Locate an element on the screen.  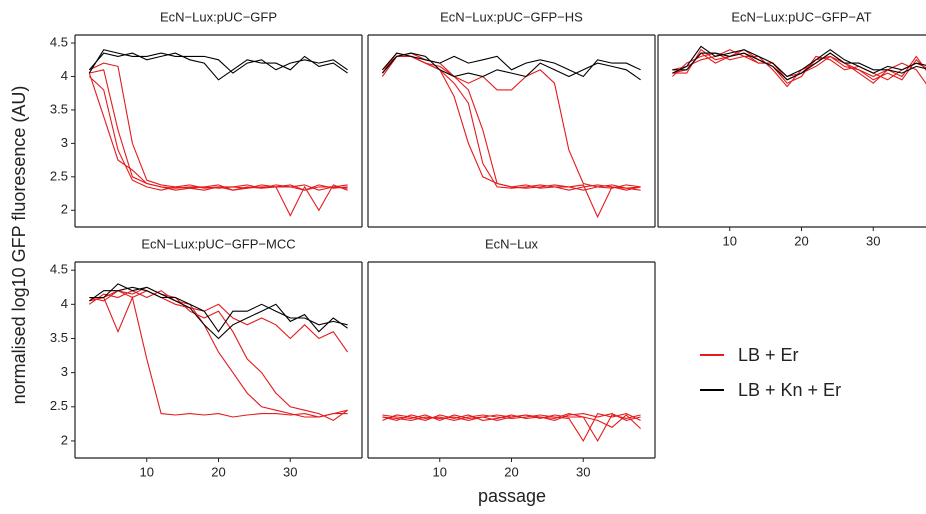
panel-title: EcN−Lux:pUC−GFP is located at coordinates (218, 16).